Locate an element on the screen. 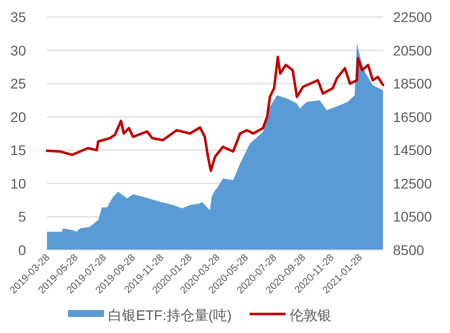 The width and height of the screenshot is (450, 333). legend-label: 伦敦银 is located at coordinates (311, 315).